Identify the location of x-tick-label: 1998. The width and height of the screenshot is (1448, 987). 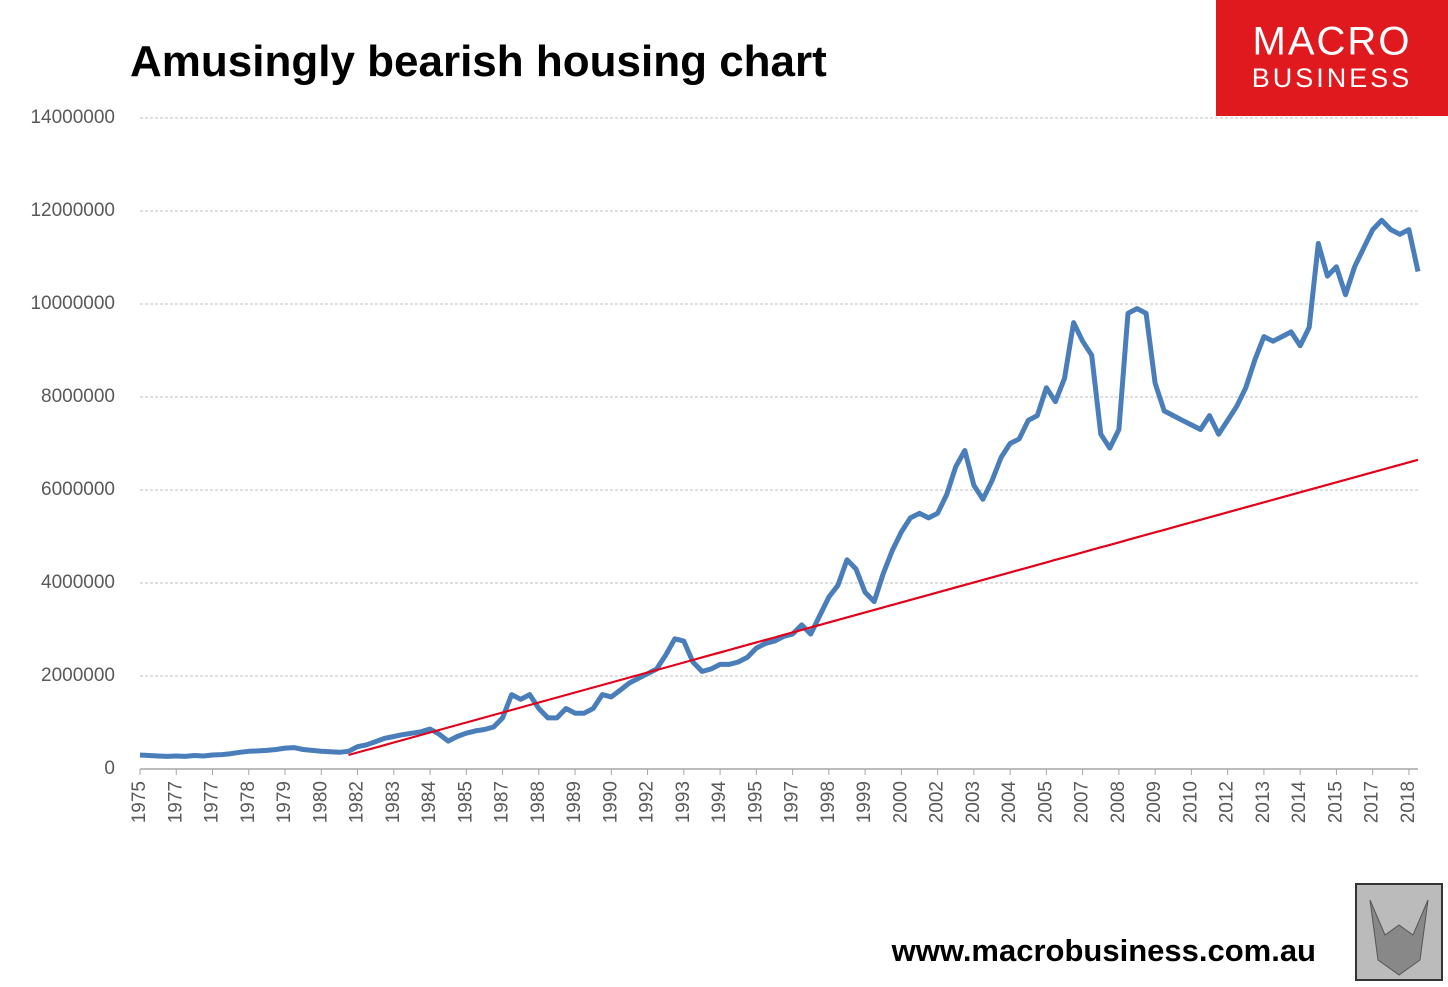
(828, 802).